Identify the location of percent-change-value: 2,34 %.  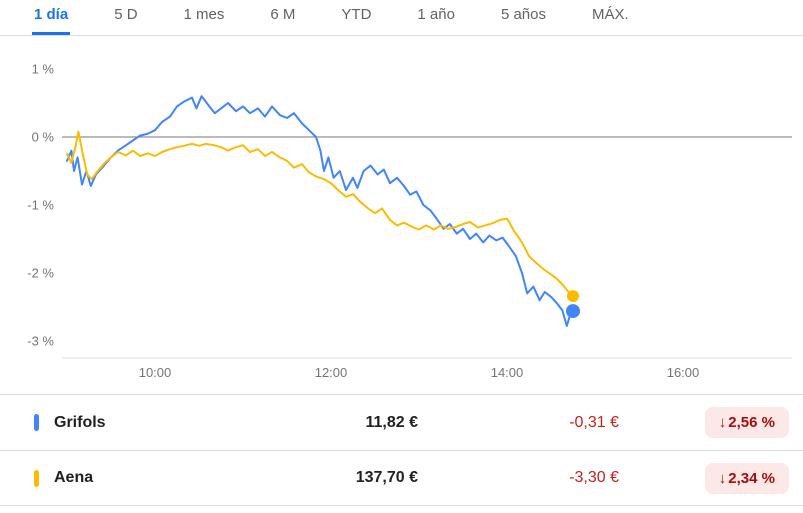
(751, 478).